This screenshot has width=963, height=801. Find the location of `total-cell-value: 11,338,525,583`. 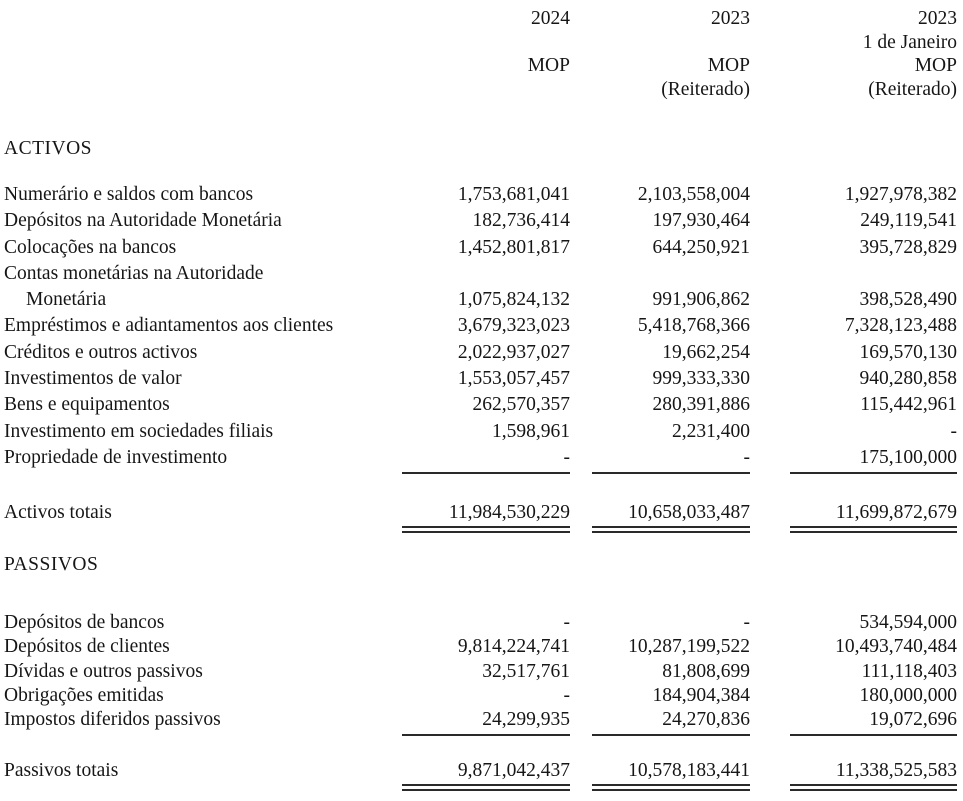

total-cell-value: 11,338,525,583 is located at coordinates (873, 776).